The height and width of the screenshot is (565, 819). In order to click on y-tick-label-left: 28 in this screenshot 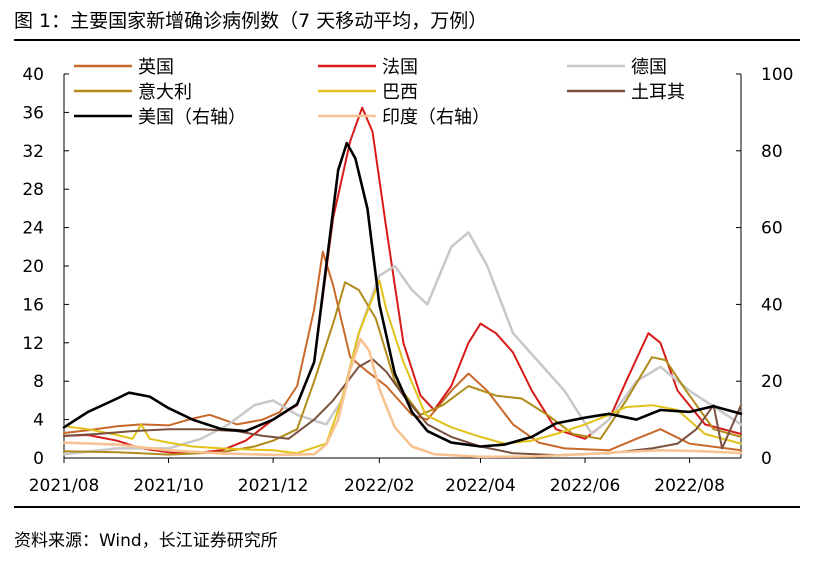, I will do `click(33, 190)`.